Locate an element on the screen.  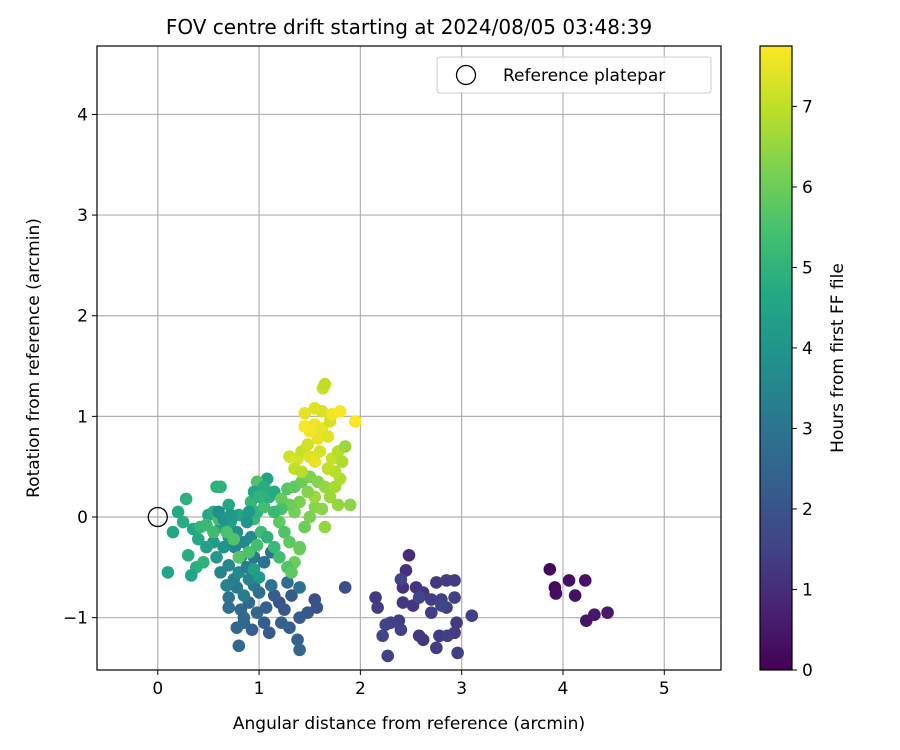
reference-platepar-marker is located at coordinates (157, 517).